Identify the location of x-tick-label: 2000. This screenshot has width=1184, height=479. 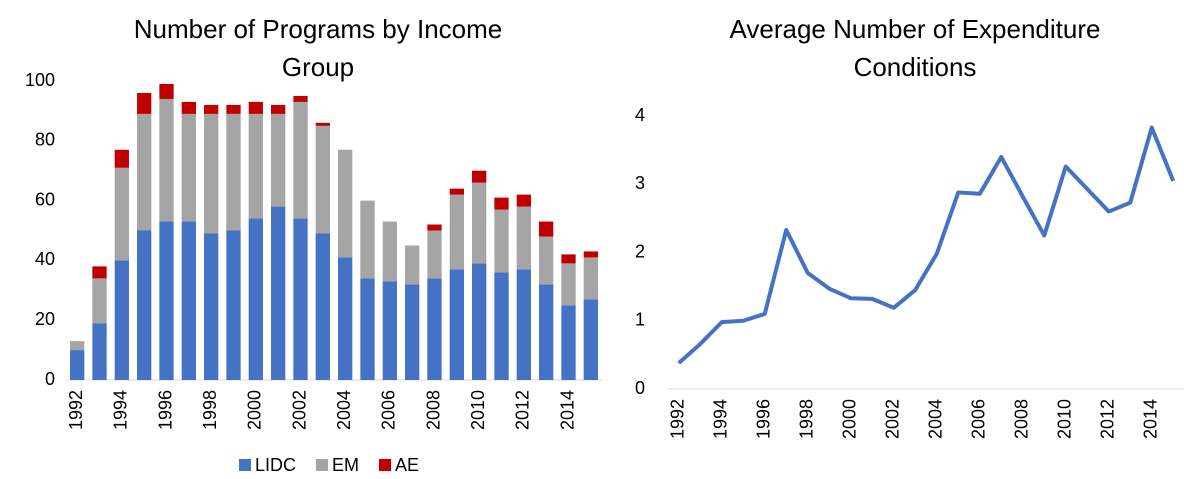
(850, 419).